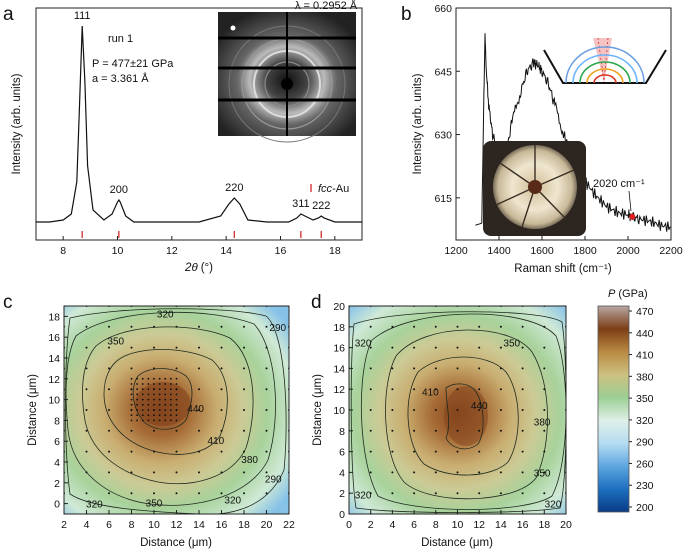 The image size is (685, 552). I want to click on colorbar-tick-label: 320, so click(645, 421).